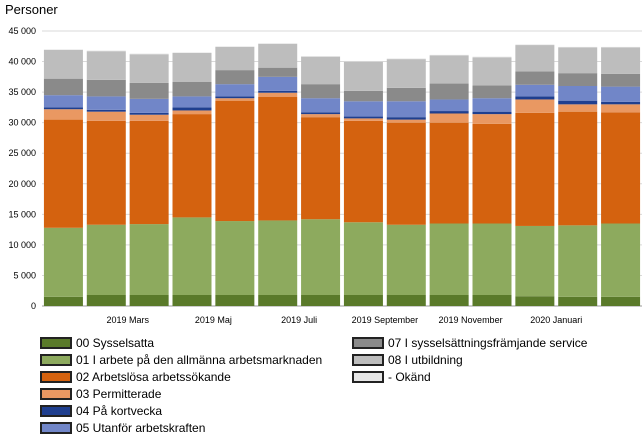 Image resolution: width=642 pixels, height=439 pixels. Describe the element at coordinates (119, 394) in the screenshot. I see `legend-label: 03 Permitterade` at that location.